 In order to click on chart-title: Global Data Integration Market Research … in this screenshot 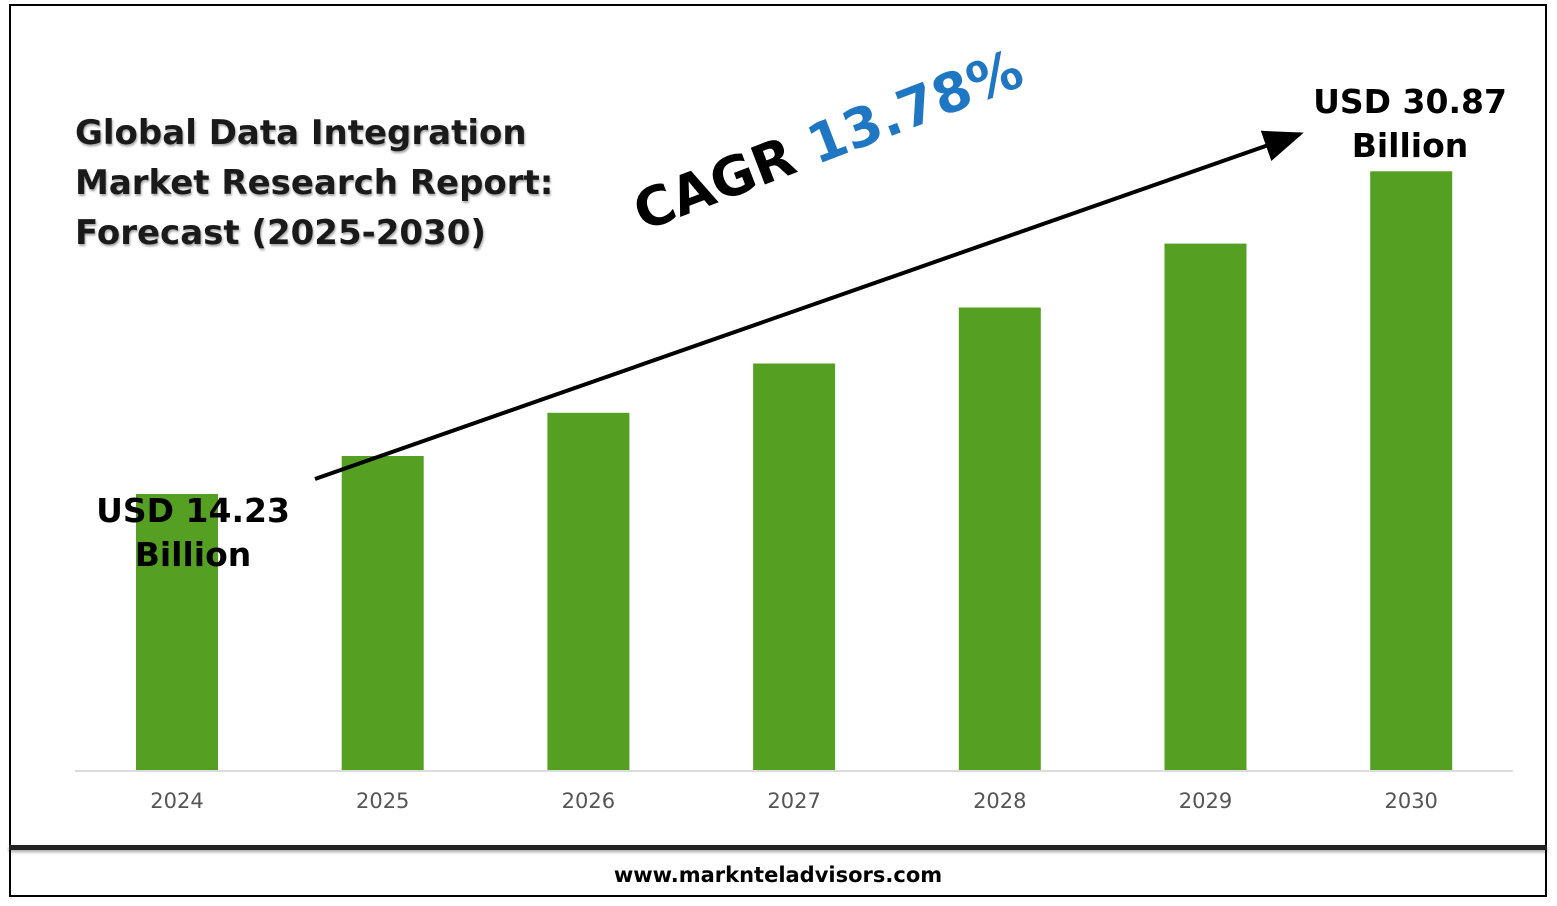, I will do `click(335, 183)`.